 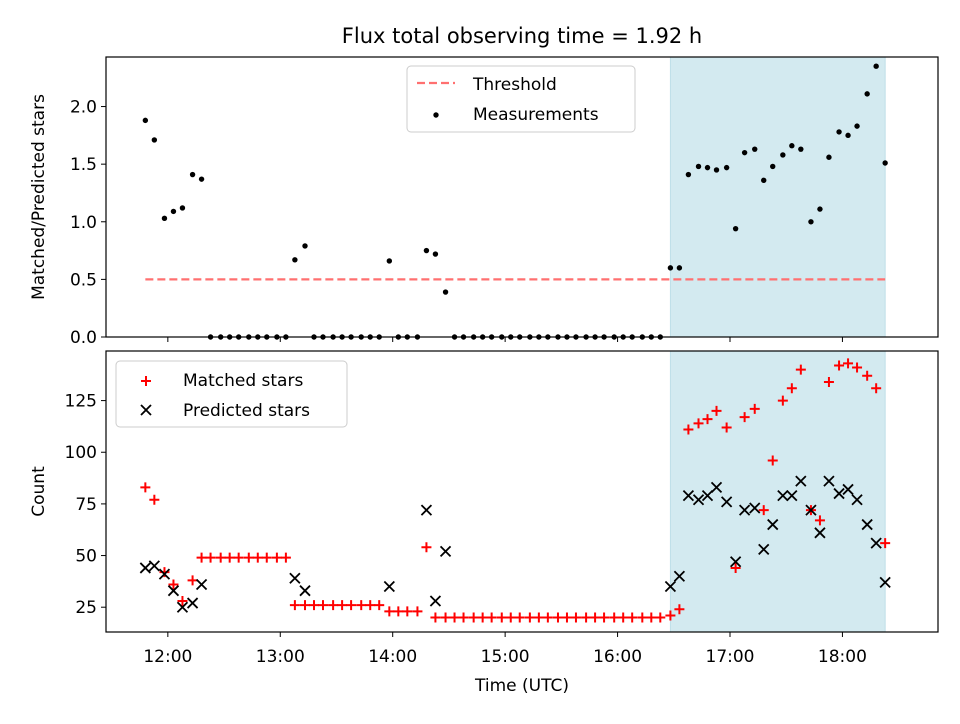 What do you see at coordinates (246, 411) in the screenshot?
I see `legend-predicted-label: Predicted stars` at bounding box center [246, 411].